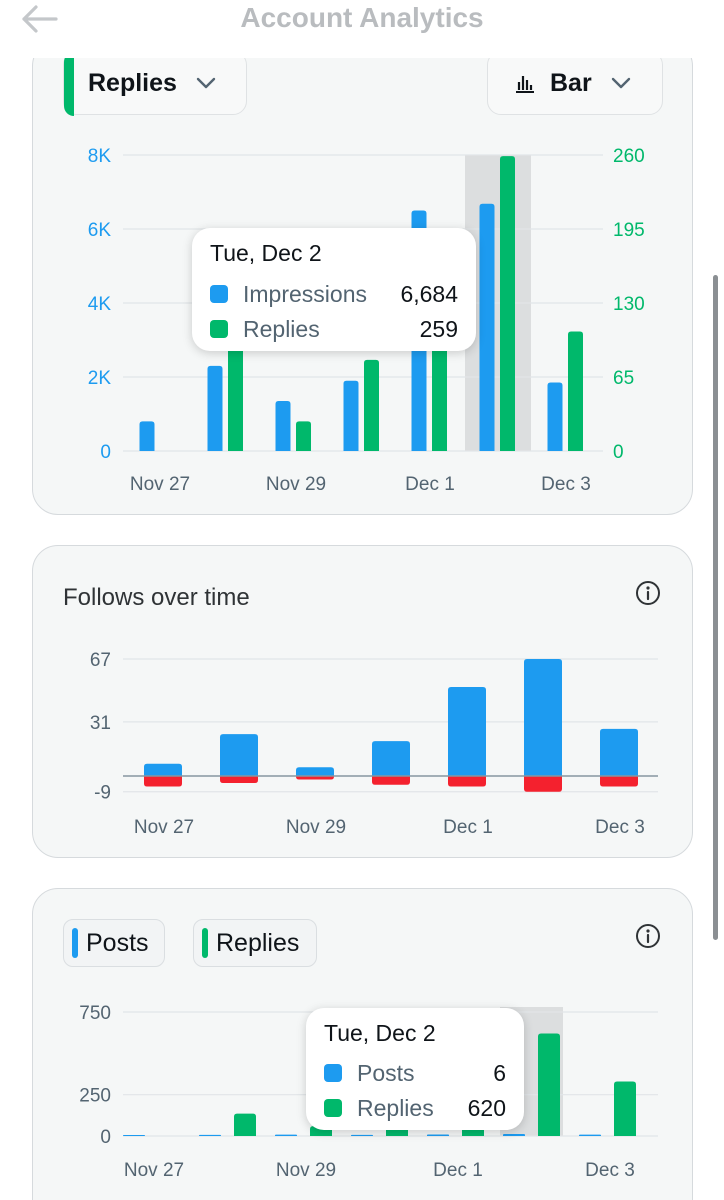 The height and width of the screenshot is (1200, 724). Describe the element at coordinates (429, 293) in the screenshot. I see `tooltip-value: 6,684` at that location.